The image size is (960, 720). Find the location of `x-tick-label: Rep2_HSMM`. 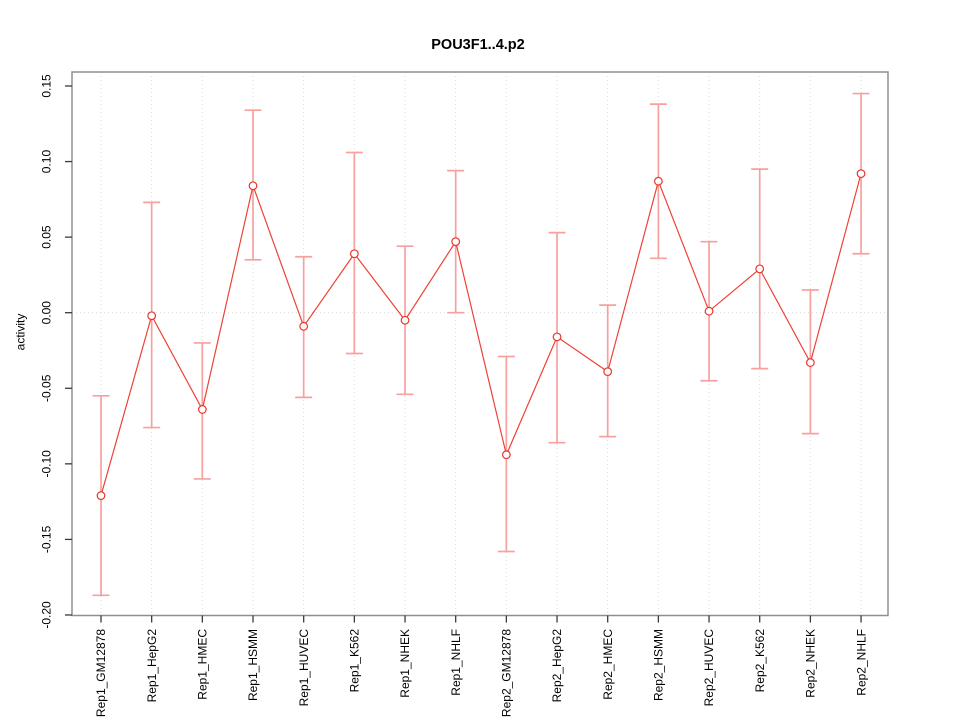

x-tick-label: Rep2_HSMM is located at coordinates (659, 665).